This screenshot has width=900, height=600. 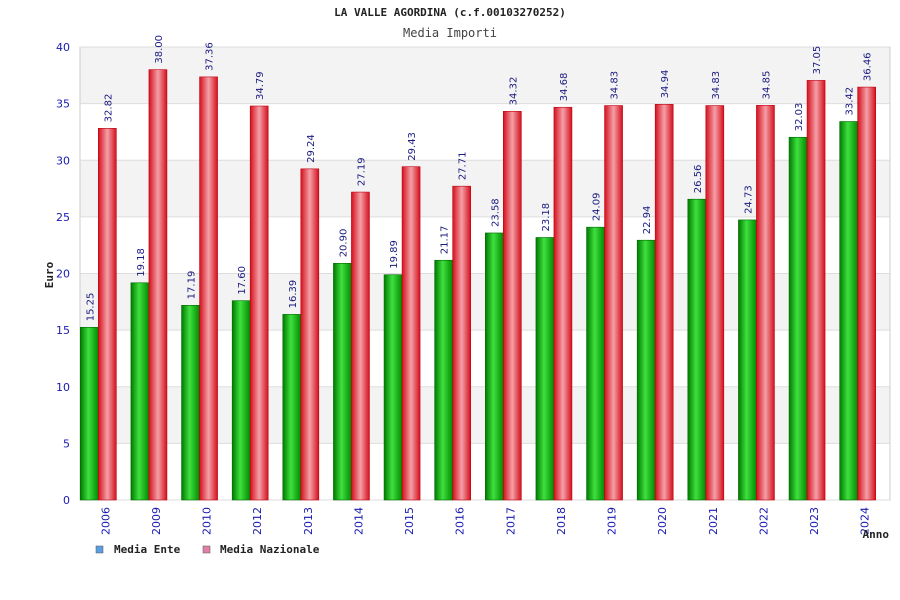 I want to click on legend: Media Ente Media Nazionale, so click(x=207, y=549).